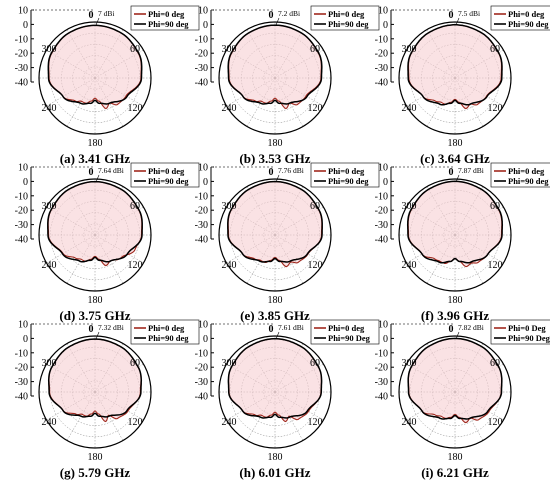 The image size is (550, 481). I want to click on subplot-caption: (i) 6.21 GHz, so click(455, 472).